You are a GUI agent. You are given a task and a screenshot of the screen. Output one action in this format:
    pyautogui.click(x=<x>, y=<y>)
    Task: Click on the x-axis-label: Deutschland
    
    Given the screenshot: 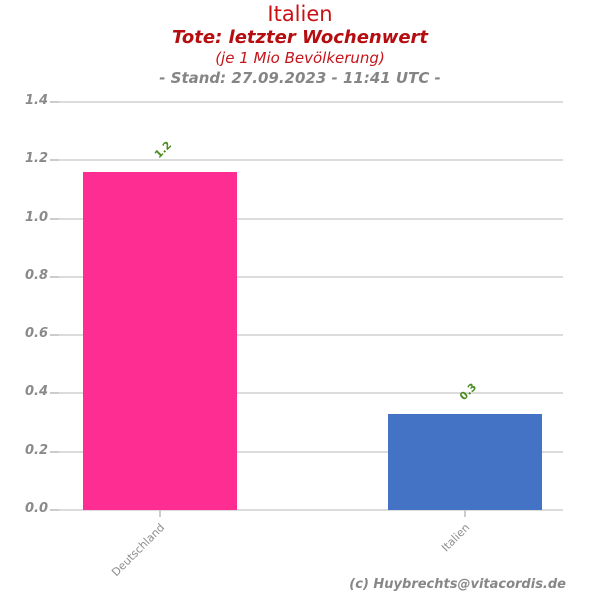 What is the action you would take?
    pyautogui.click(x=138, y=550)
    